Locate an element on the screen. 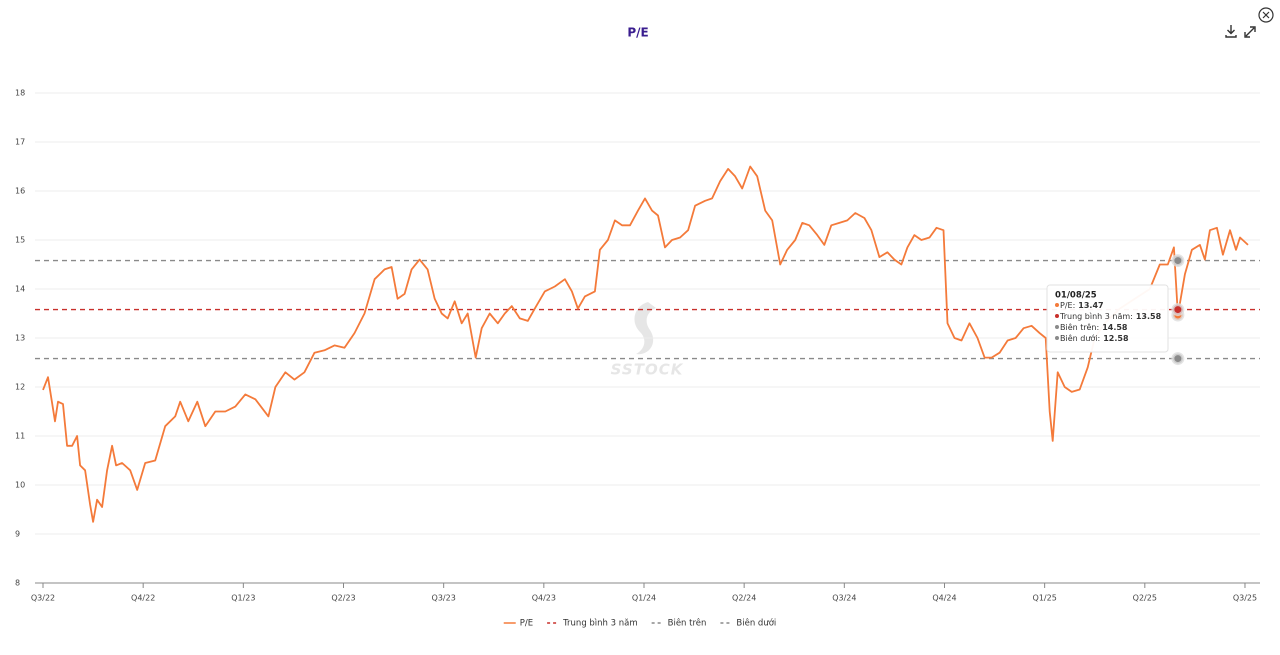 The height and width of the screenshot is (655, 1280). x-tick-label: Q4/24 is located at coordinates (944, 598).